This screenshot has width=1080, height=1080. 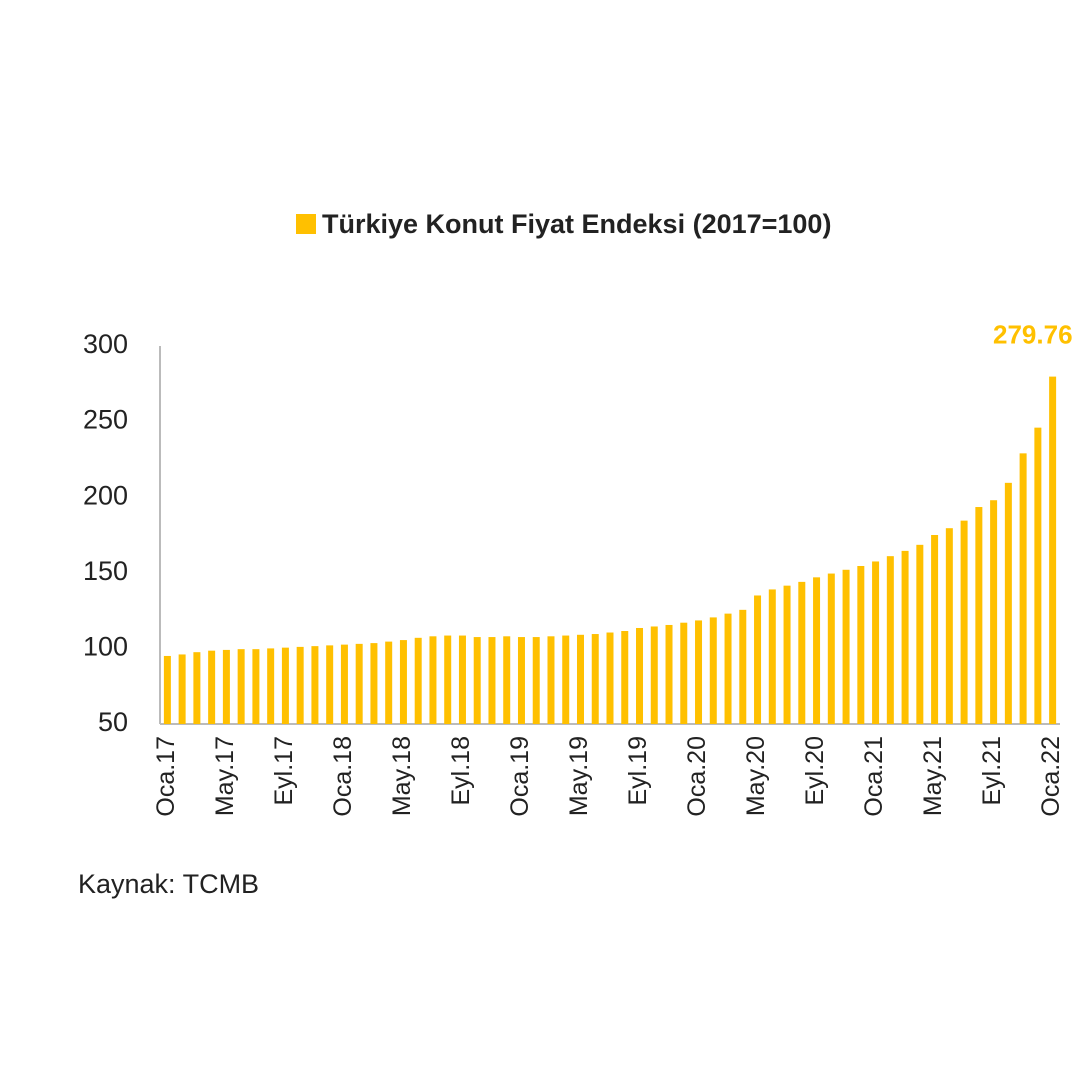 What do you see at coordinates (105, 495) in the screenshot?
I see `y-tick-label: 200` at bounding box center [105, 495].